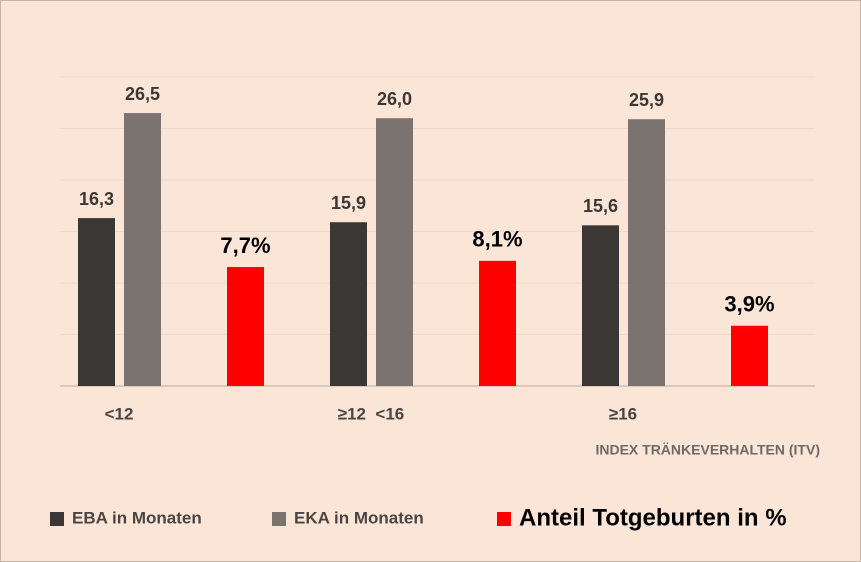  I want to click on value-label: 15,6, so click(600, 206).